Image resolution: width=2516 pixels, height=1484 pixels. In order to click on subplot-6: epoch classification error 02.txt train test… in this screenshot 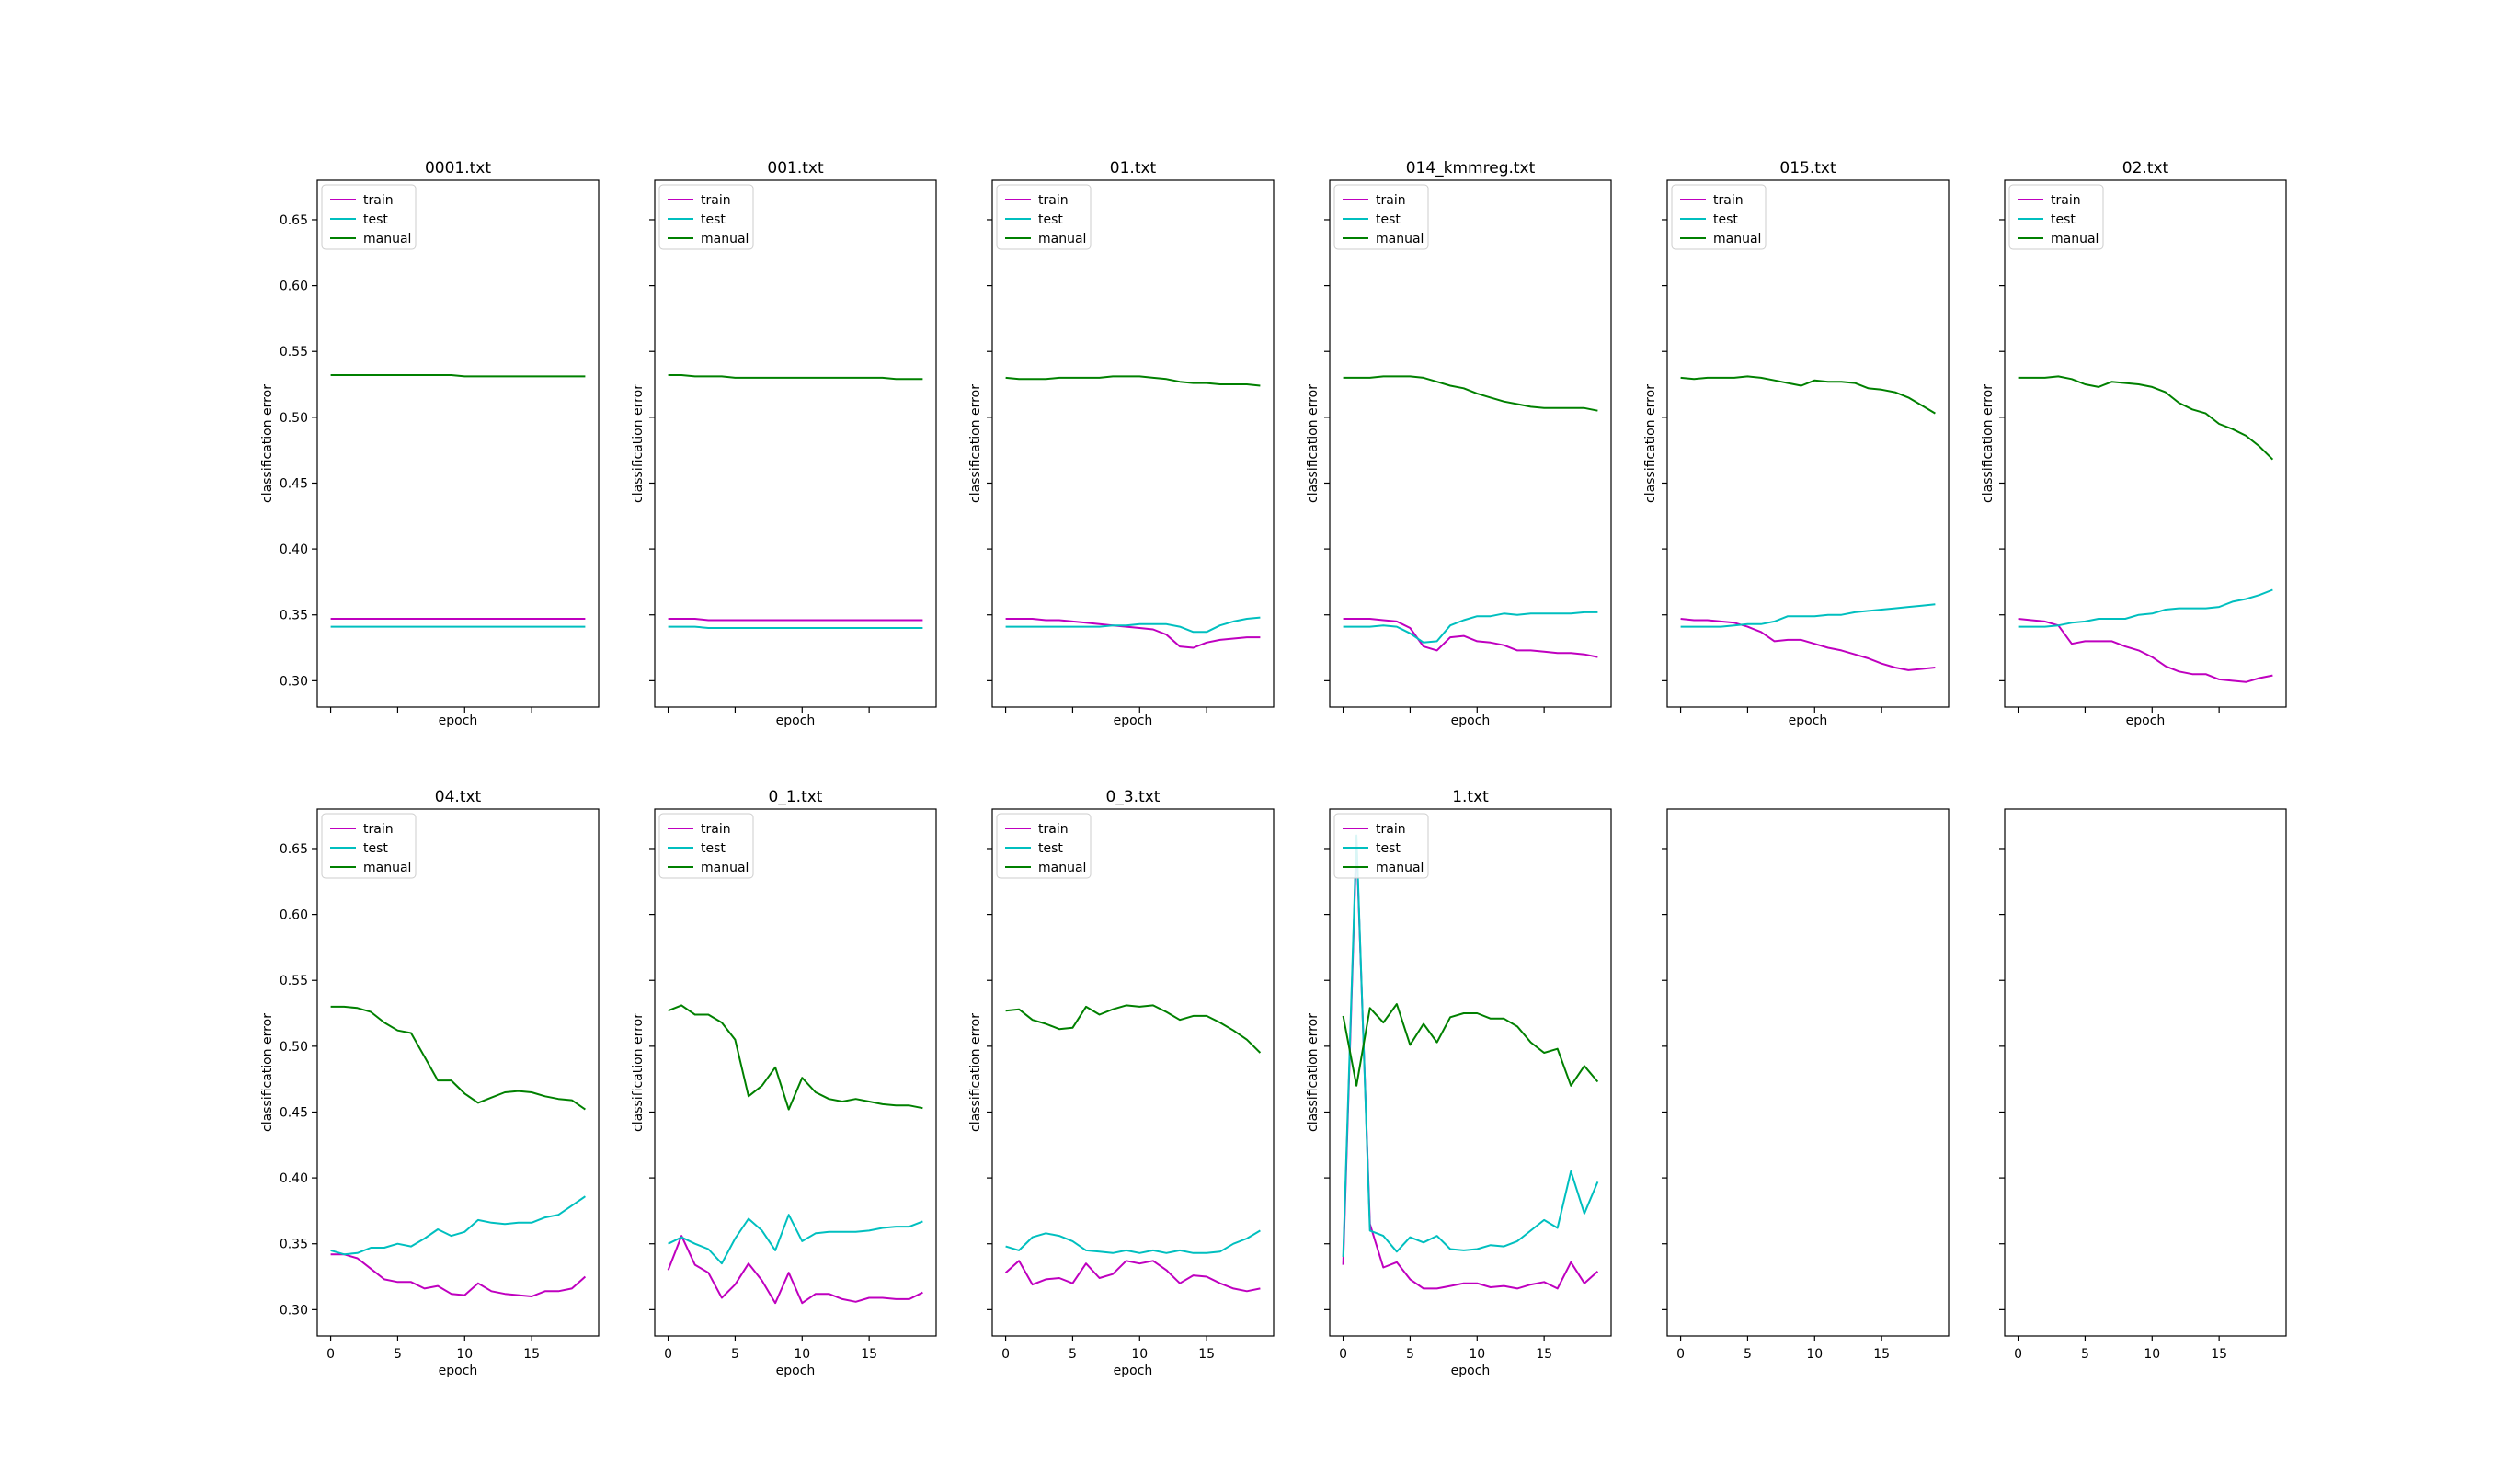, I will do `click(2134, 443)`.